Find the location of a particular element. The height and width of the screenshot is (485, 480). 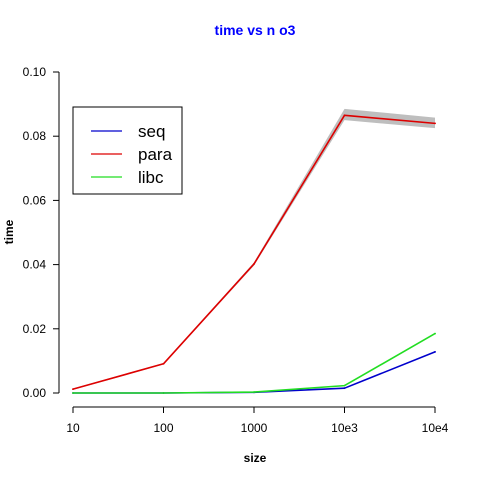

y-tick-label: 0.06 is located at coordinates (35, 200).